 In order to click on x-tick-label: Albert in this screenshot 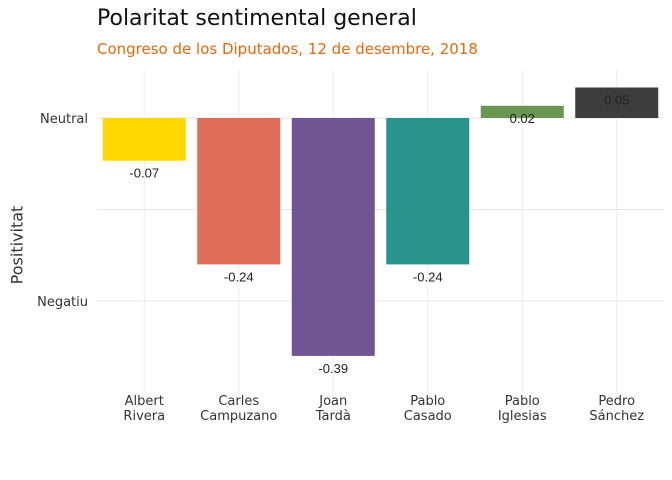, I will do `click(144, 401)`.